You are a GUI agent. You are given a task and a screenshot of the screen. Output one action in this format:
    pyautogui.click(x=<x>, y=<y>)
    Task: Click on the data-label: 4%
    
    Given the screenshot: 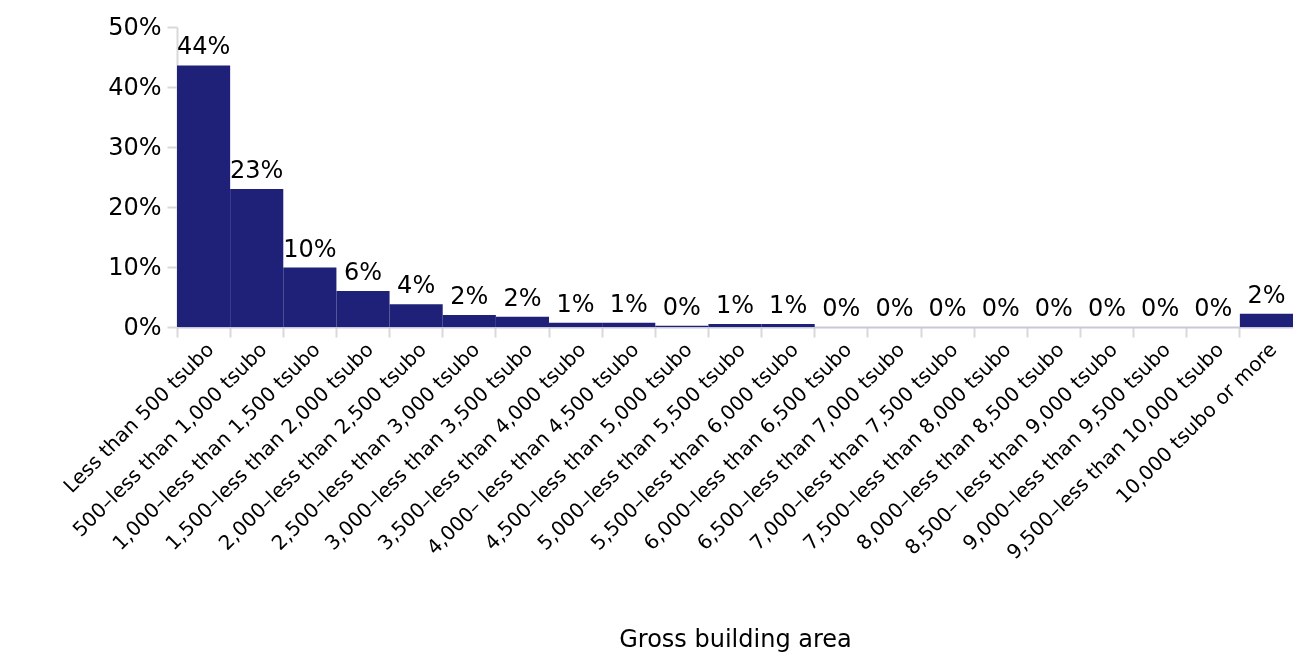 What is the action you would take?
    pyautogui.click(x=416, y=285)
    